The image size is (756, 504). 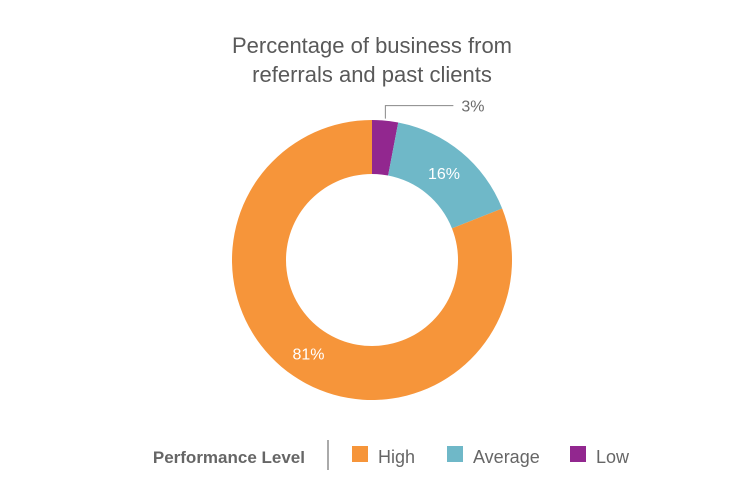 I want to click on legend: Performance Level High Average Low, so click(x=391, y=455).